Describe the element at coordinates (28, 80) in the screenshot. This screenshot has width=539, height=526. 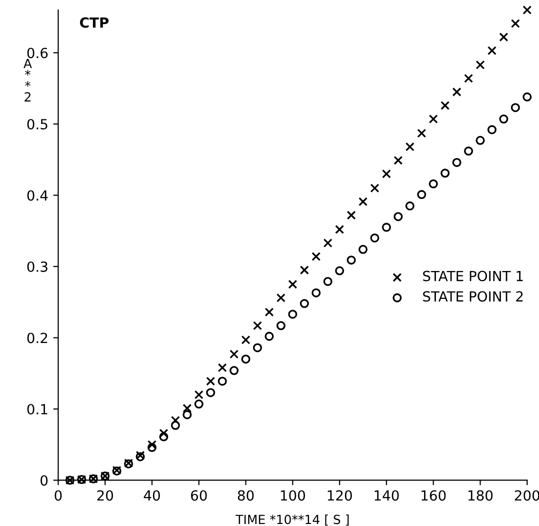
I see `y-axis-title: A**2` at that location.